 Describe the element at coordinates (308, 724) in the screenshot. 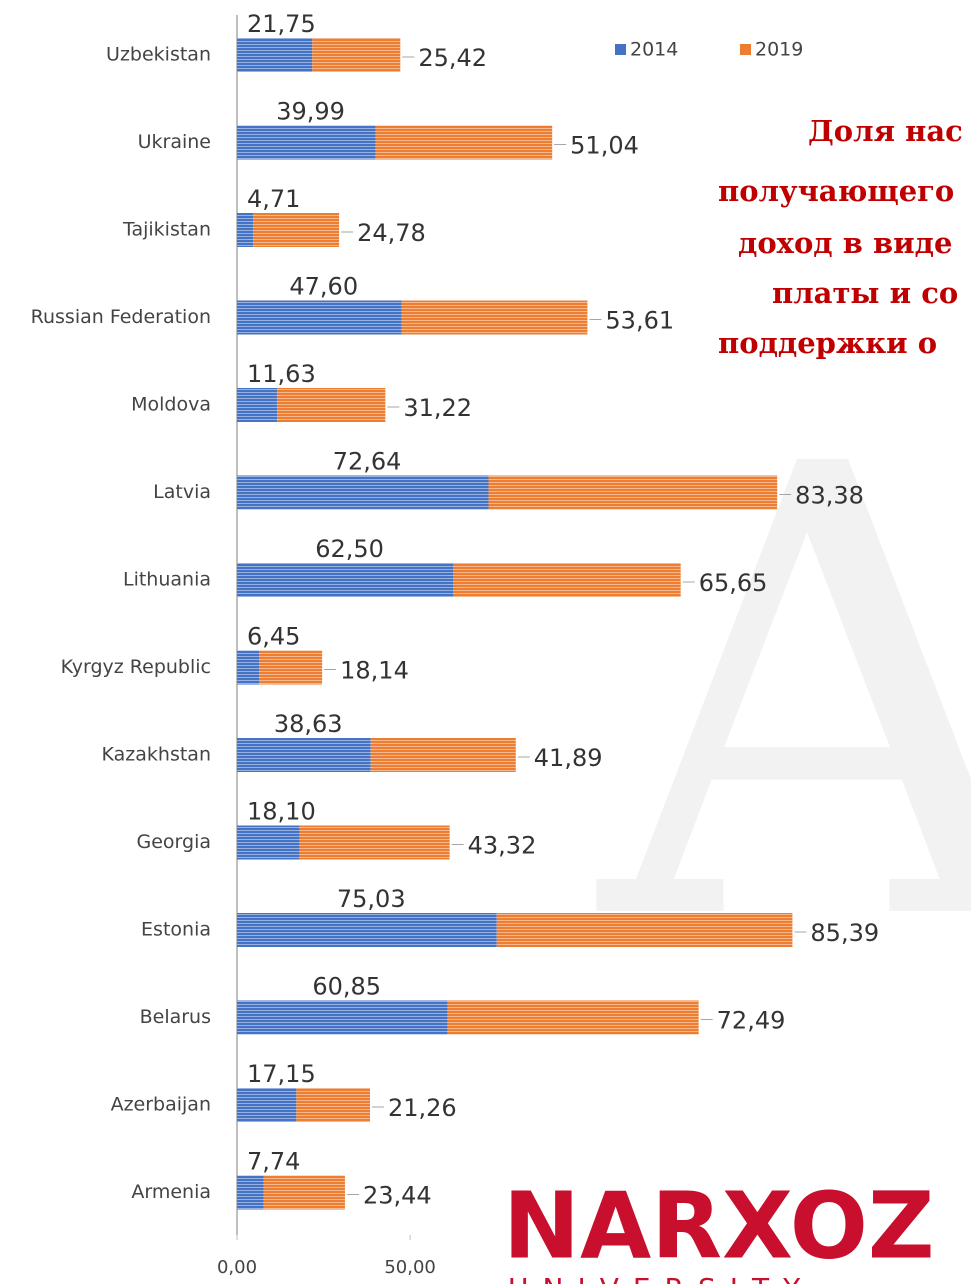

I see `value-label: 38,63` at that location.